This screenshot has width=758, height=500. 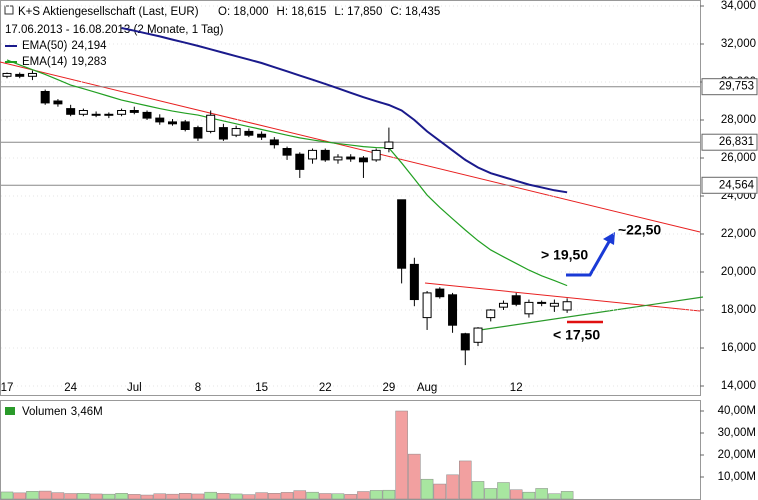 What do you see at coordinates (87, 412) in the screenshot?
I see `volume-value: 3,46M` at bounding box center [87, 412].